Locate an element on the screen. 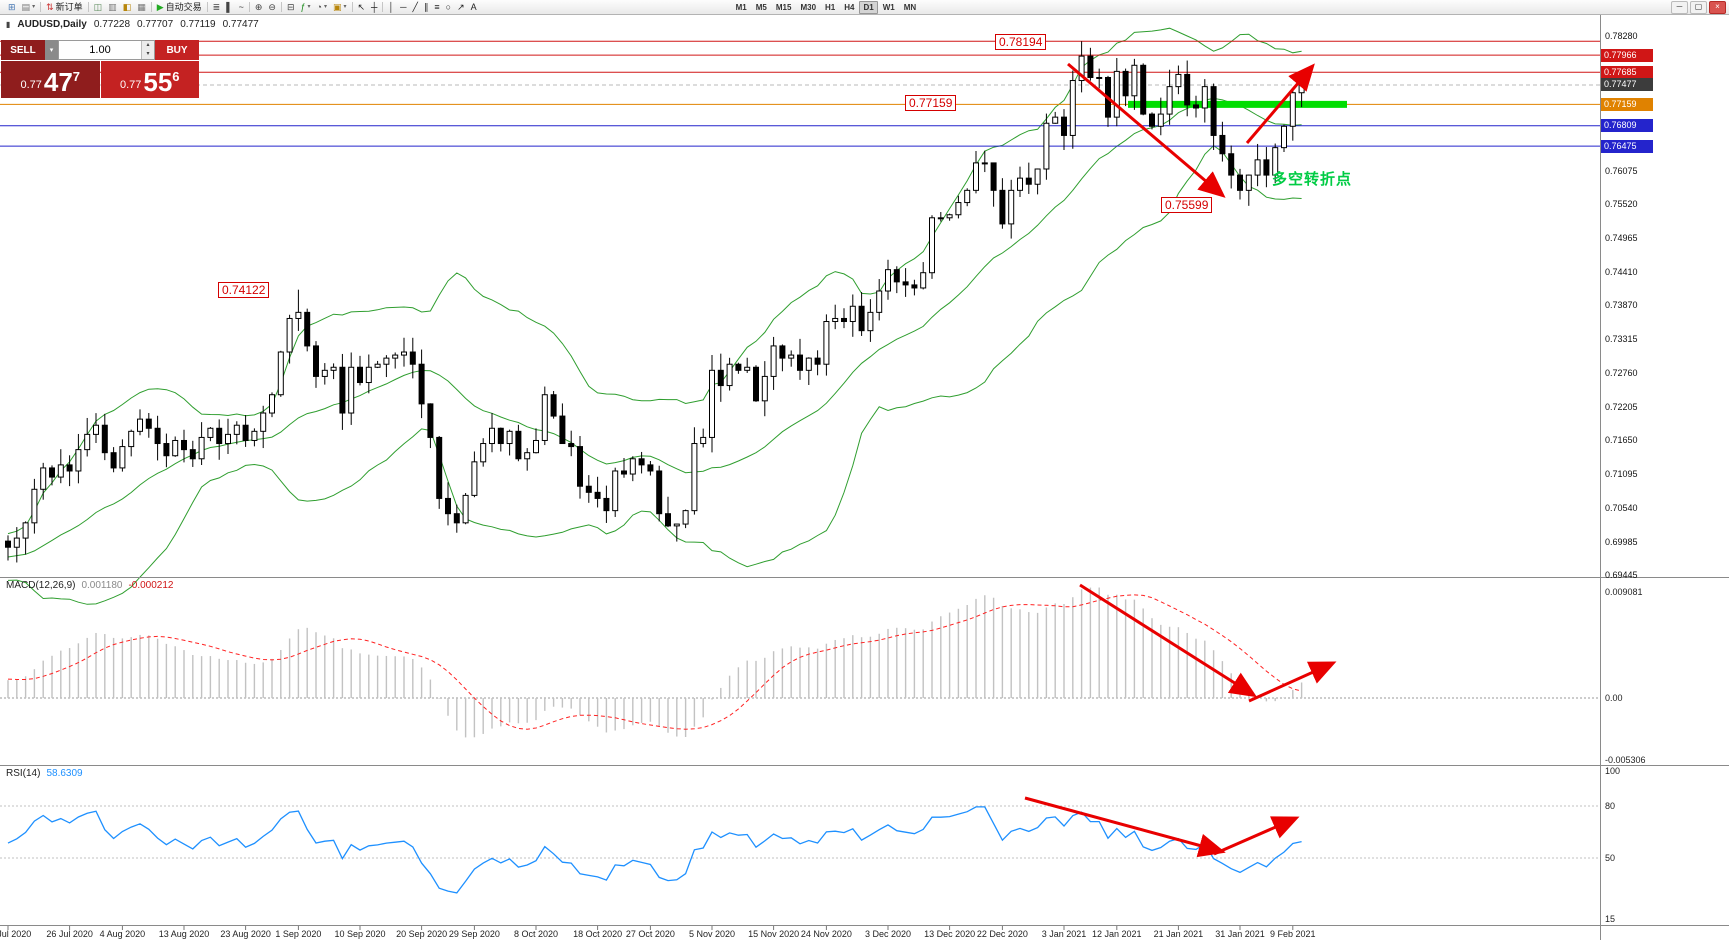 The width and height of the screenshot is (1729, 940). data-window-icon: ▥ is located at coordinates (112, 7).